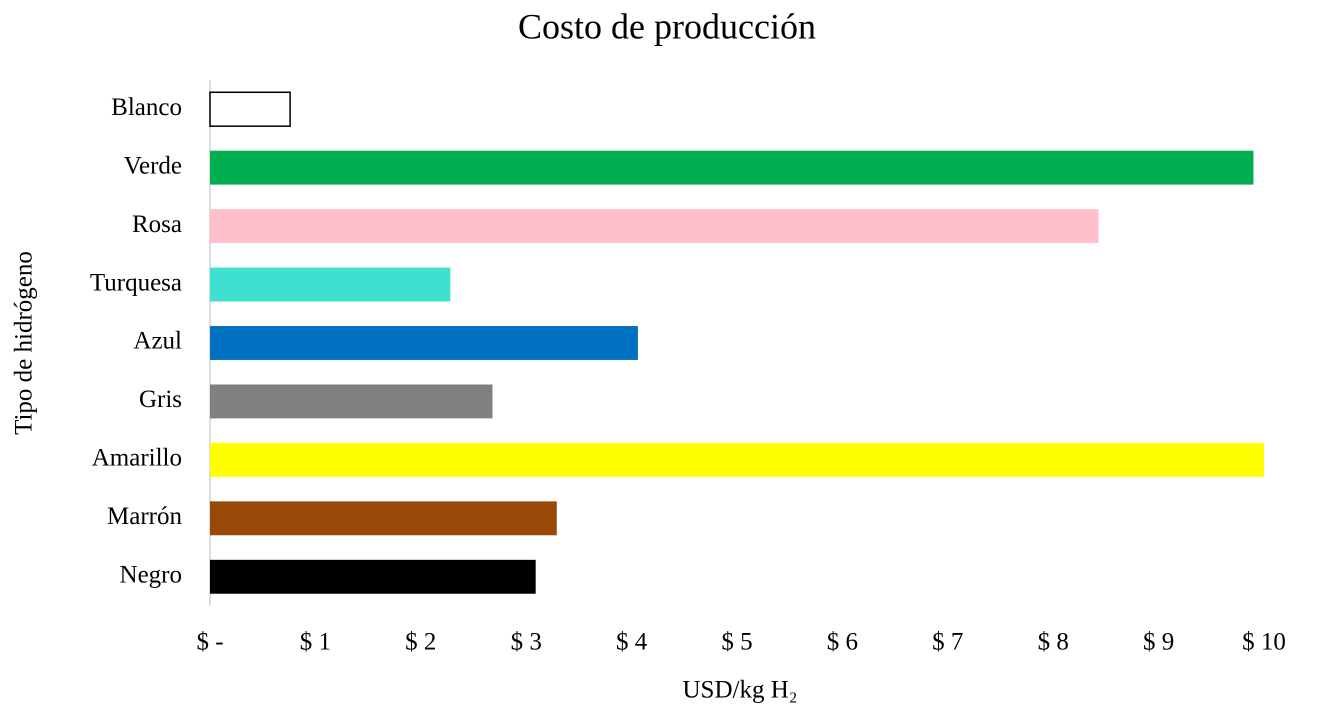 This screenshot has height=713, width=1320. Describe the element at coordinates (736, 642) in the screenshot. I see `x-tick-label: $ 5` at that location.